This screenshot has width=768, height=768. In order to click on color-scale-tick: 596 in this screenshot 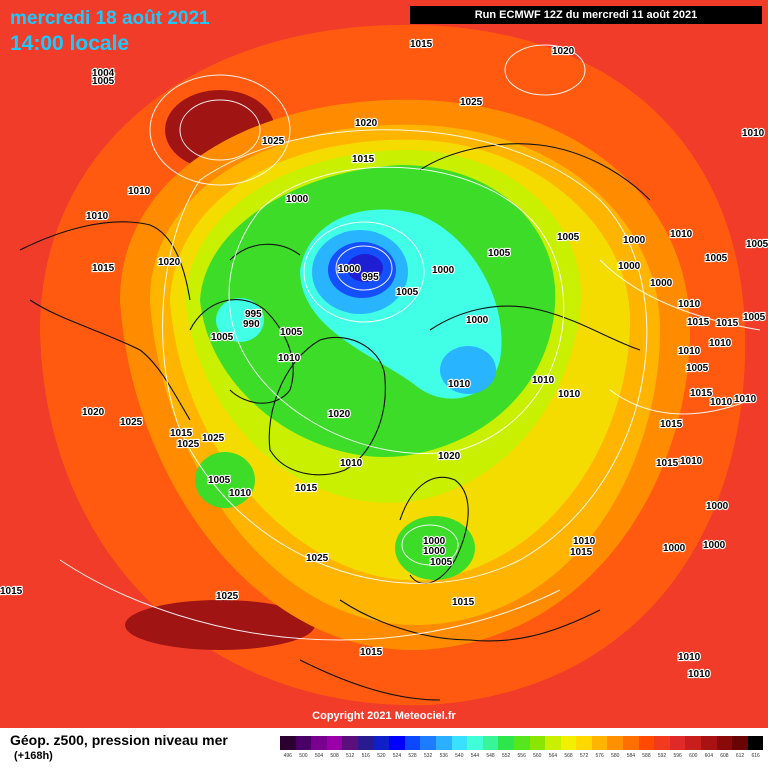, I will do `click(677, 756)`.